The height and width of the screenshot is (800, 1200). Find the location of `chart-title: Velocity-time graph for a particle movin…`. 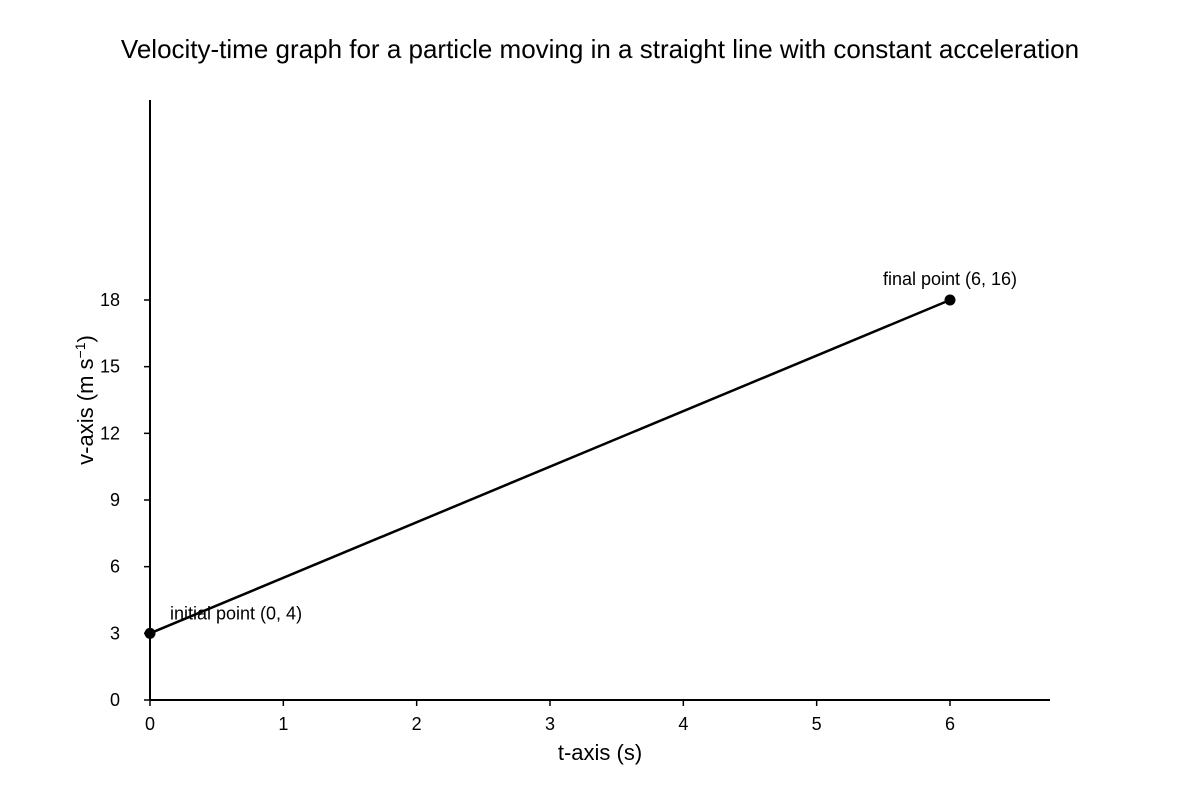

chart-title: Velocity-time graph for a particle movin… is located at coordinates (600, 49).